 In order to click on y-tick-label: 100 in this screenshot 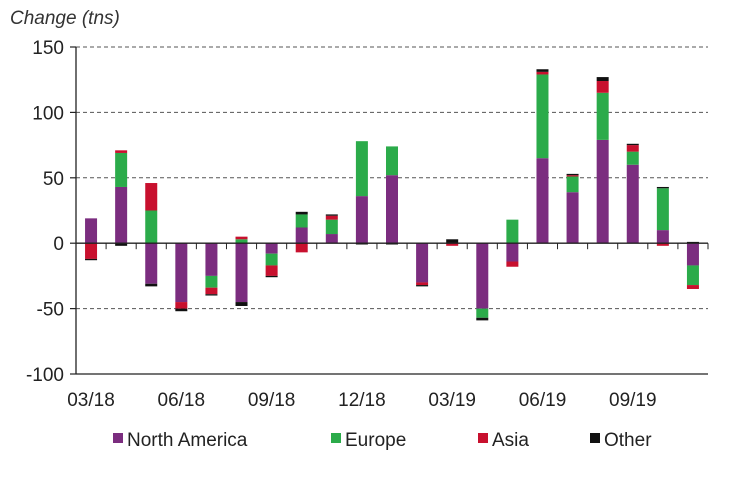, I will do `click(48, 113)`.